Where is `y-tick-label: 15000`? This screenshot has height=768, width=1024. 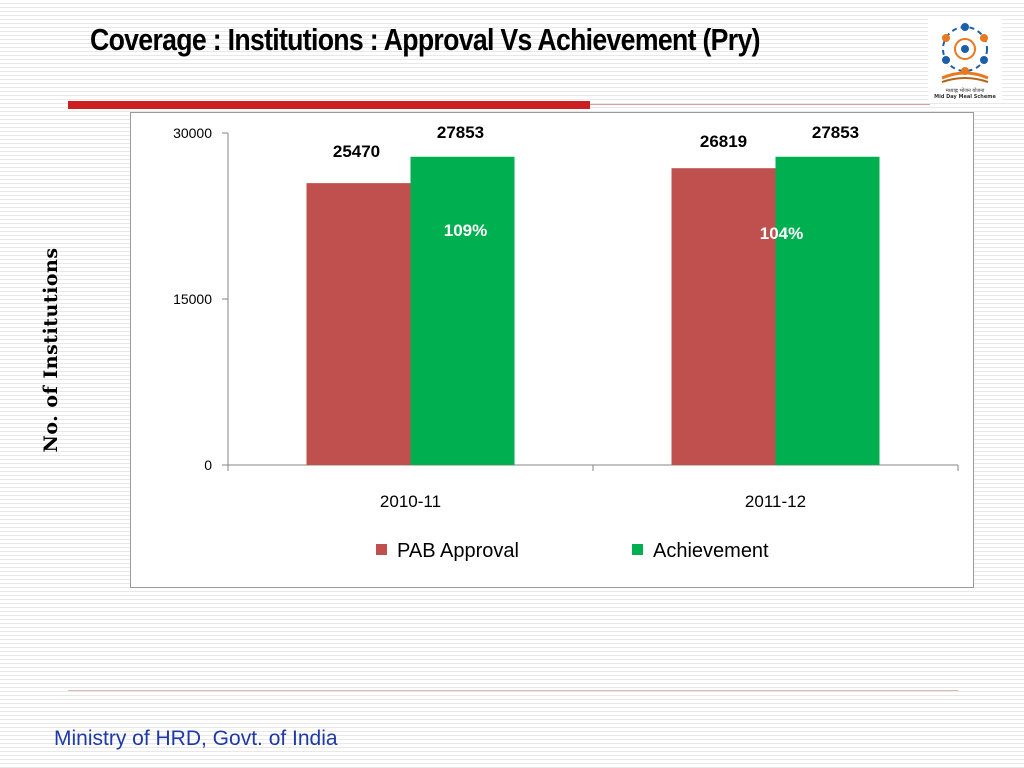 y-tick-label: 15000 is located at coordinates (192, 299).